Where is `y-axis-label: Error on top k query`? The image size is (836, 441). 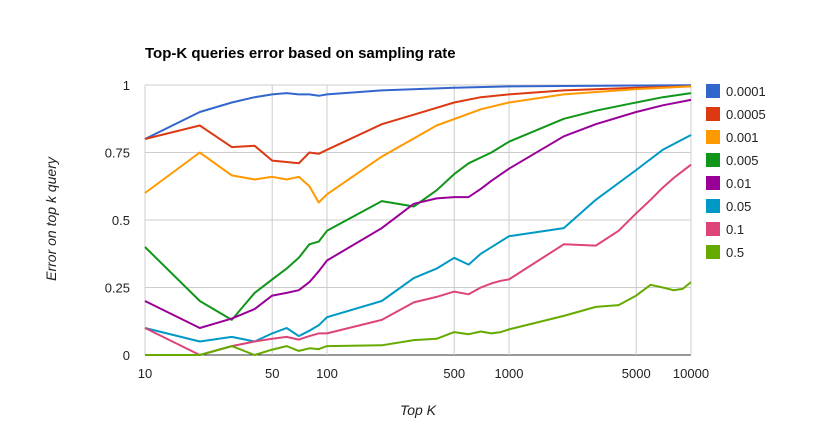 y-axis-label: Error on top k query is located at coordinates (51, 218).